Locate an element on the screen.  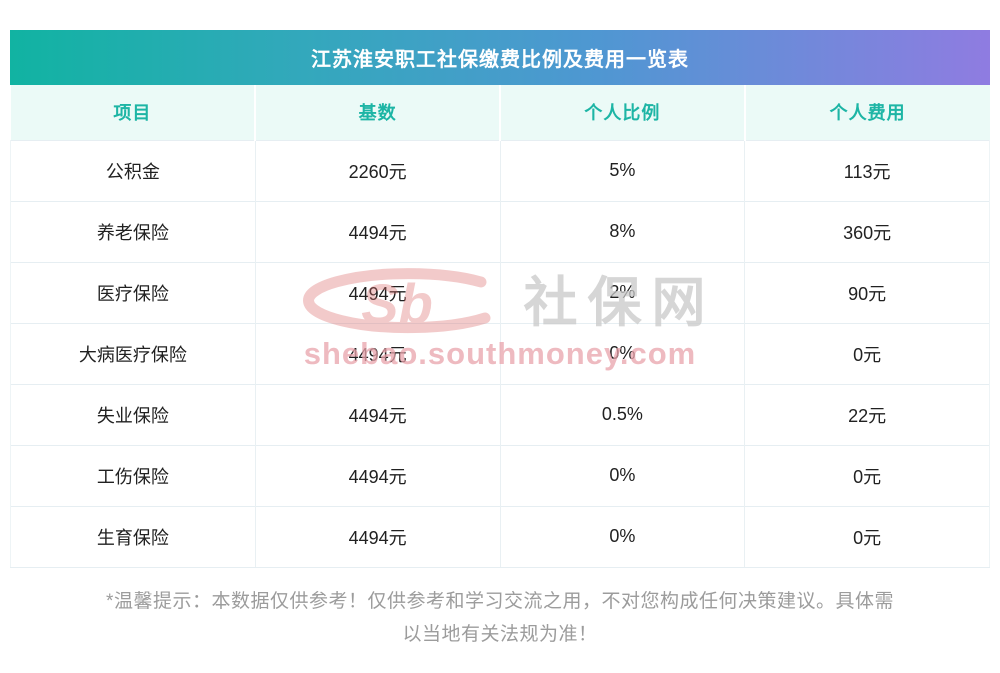
table-cell: 公积金 is located at coordinates (133, 170).